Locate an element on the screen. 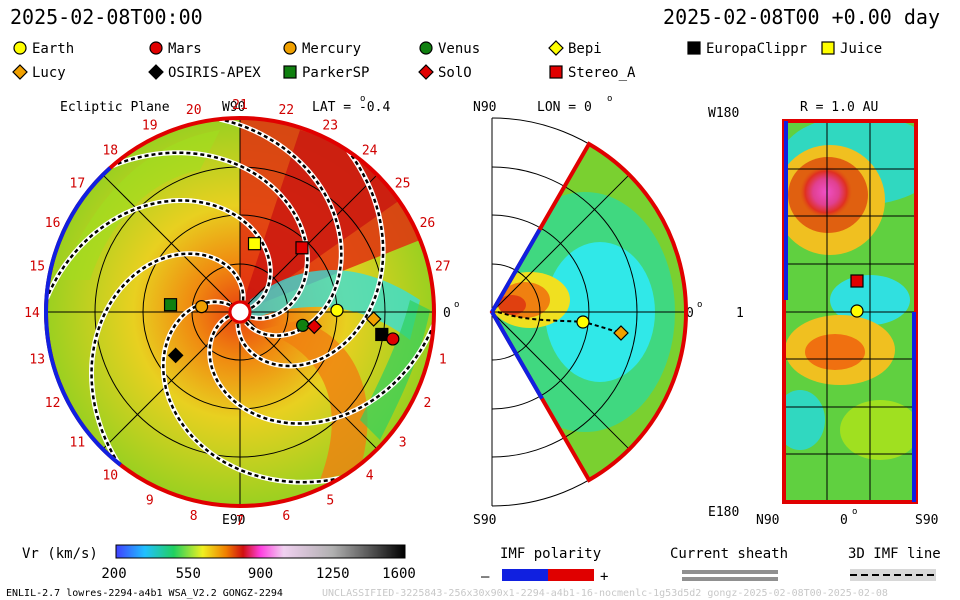 The width and height of the screenshot is (960, 600). meridional-lon-degree: o is located at coordinates (609, 99).